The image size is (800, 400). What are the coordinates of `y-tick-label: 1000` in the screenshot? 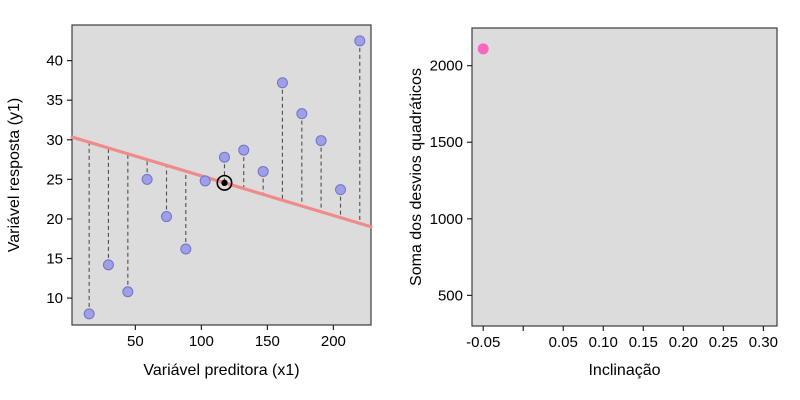 It's located at (446, 219).